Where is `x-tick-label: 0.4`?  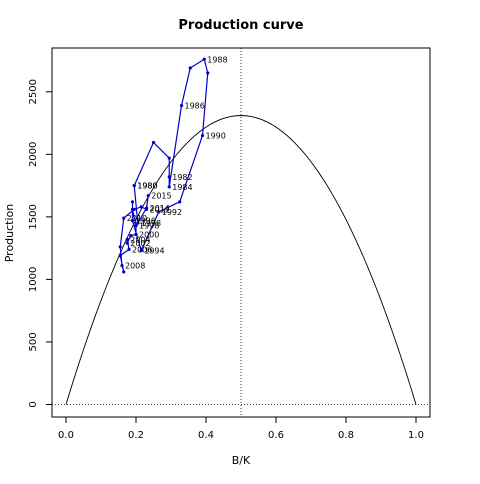 x-tick-label: 0.4 is located at coordinates (206, 435).